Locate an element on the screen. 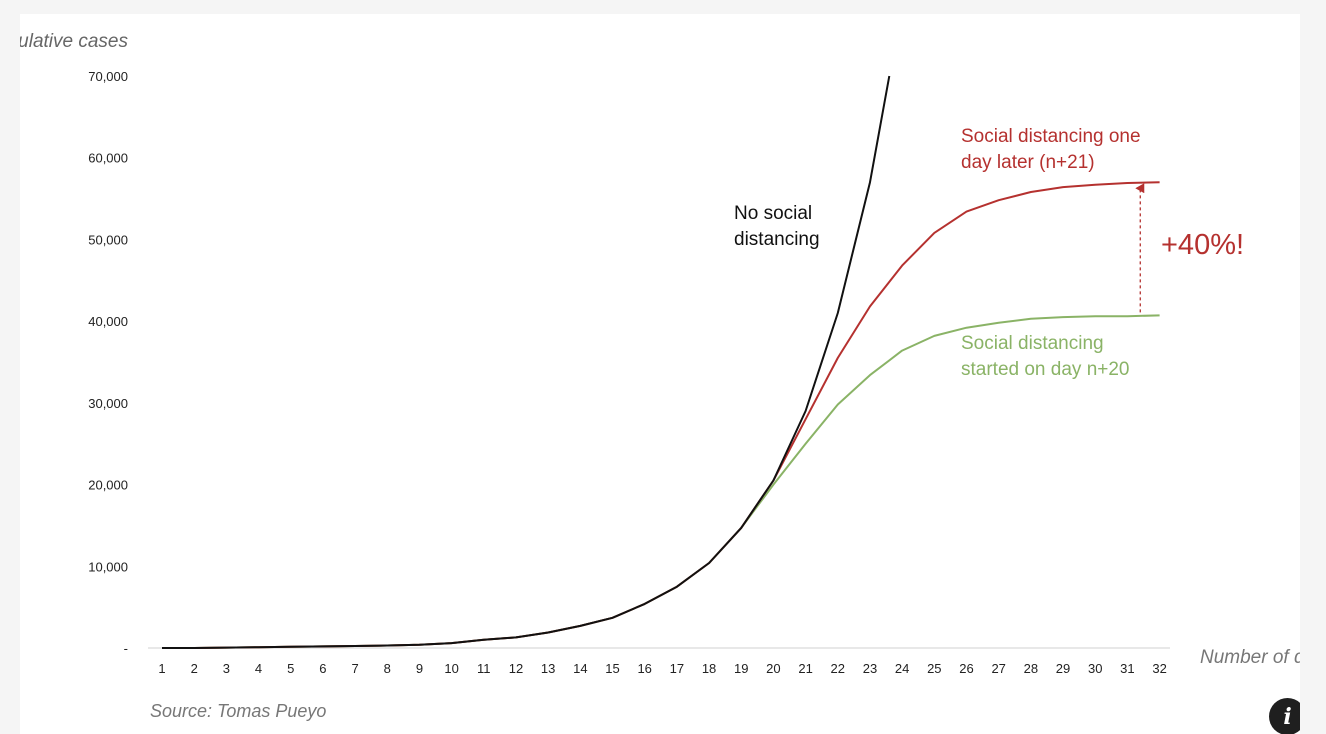  x-tick-label: 25 is located at coordinates (934, 668).